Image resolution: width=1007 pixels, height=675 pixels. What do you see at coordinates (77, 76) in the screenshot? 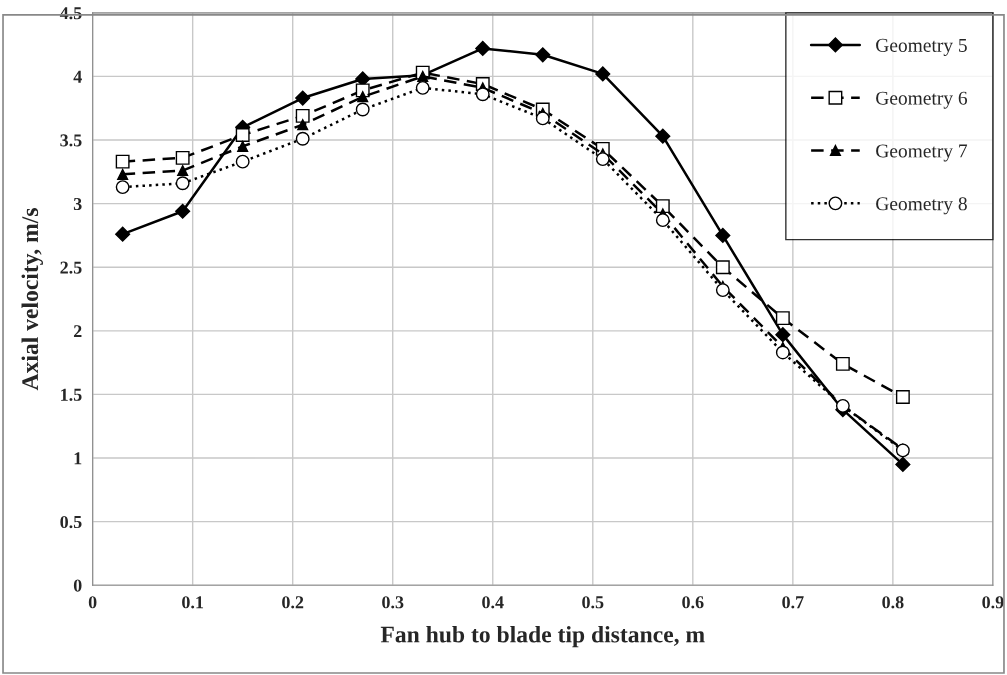
I see `y-tick-label: 4` at bounding box center [77, 76].